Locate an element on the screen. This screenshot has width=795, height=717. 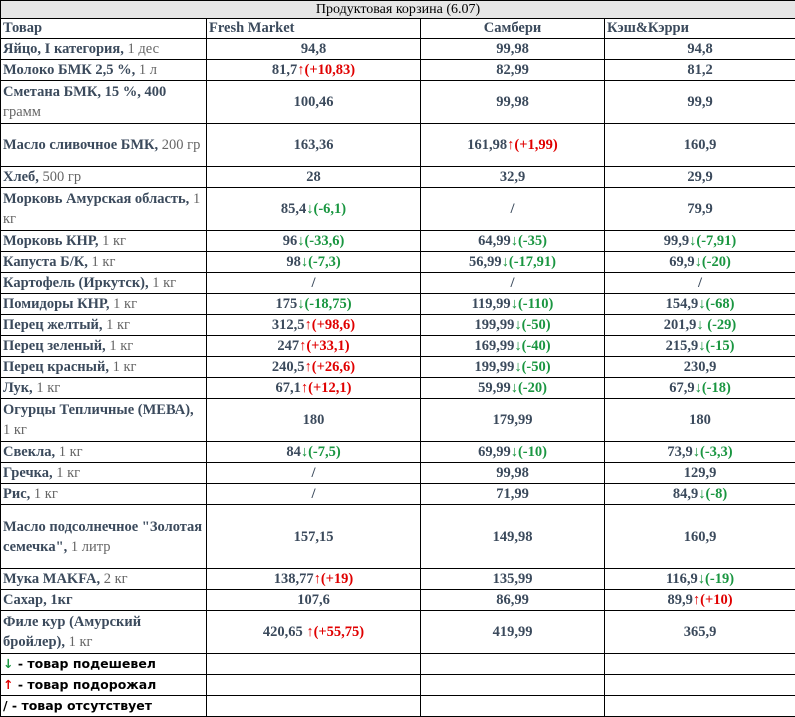
price-cell: 79,9 is located at coordinates (700, 209).